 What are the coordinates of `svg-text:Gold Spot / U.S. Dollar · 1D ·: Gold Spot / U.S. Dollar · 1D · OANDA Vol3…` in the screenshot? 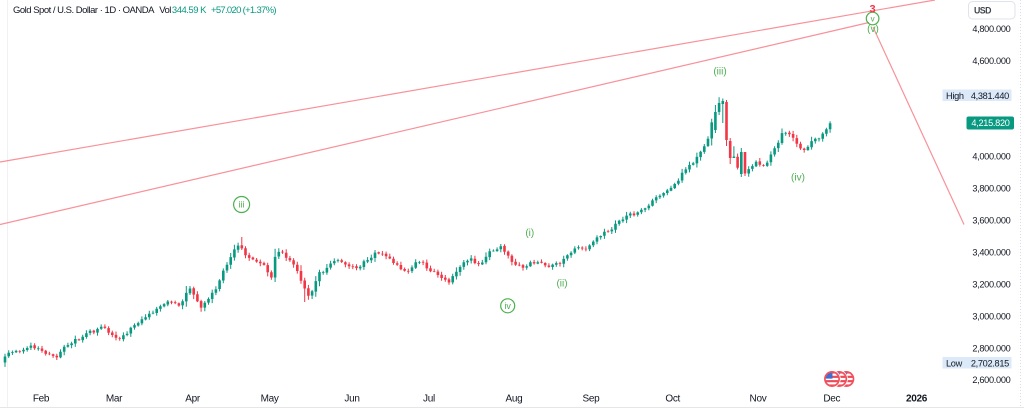 It's located at (144, 10).